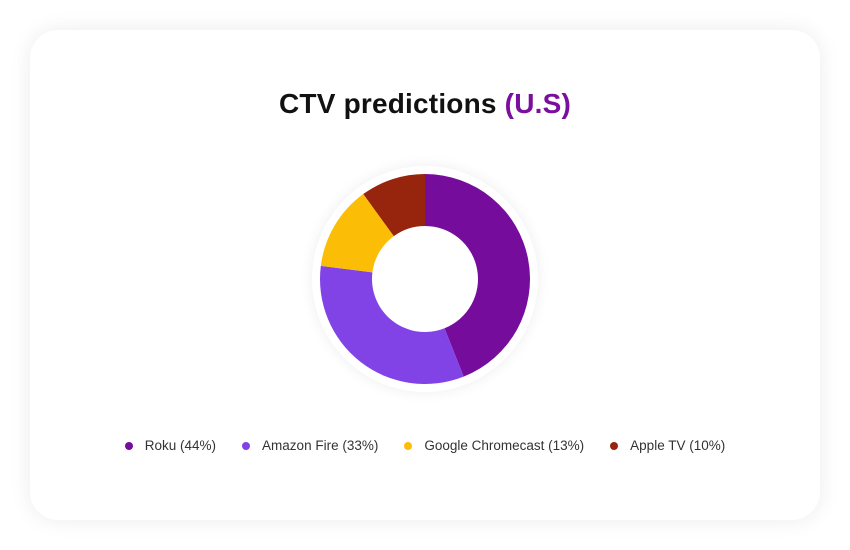  I want to click on donut-slice-apple-tv, so click(394, 205).